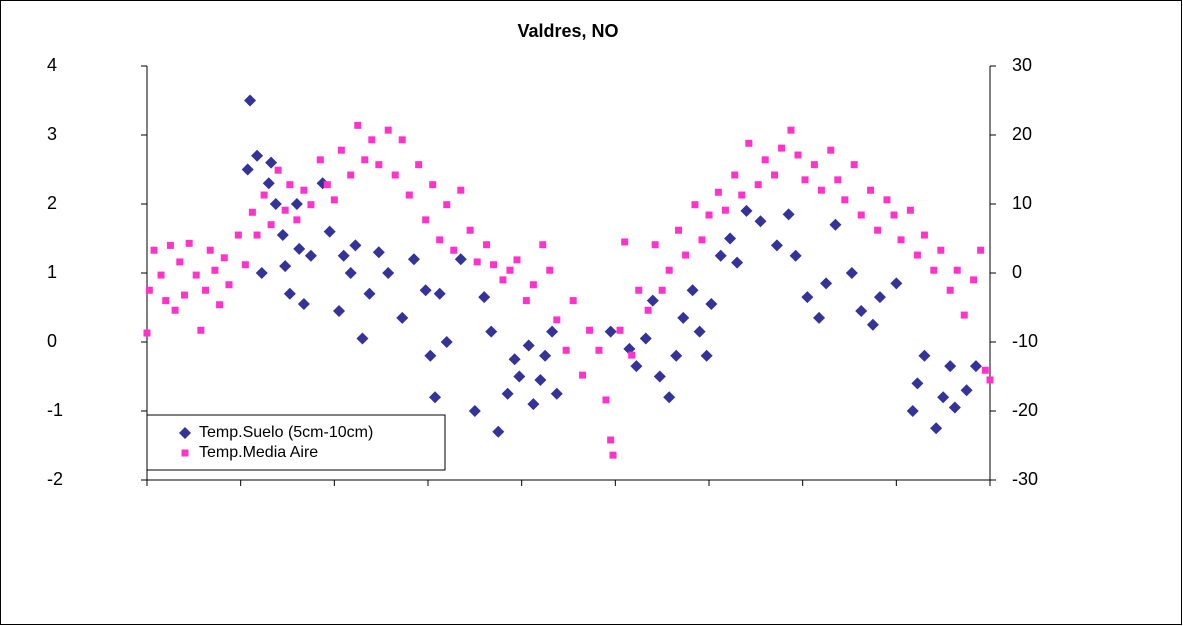  Describe the element at coordinates (185, 433) in the screenshot. I see `legend-marker` at that location.